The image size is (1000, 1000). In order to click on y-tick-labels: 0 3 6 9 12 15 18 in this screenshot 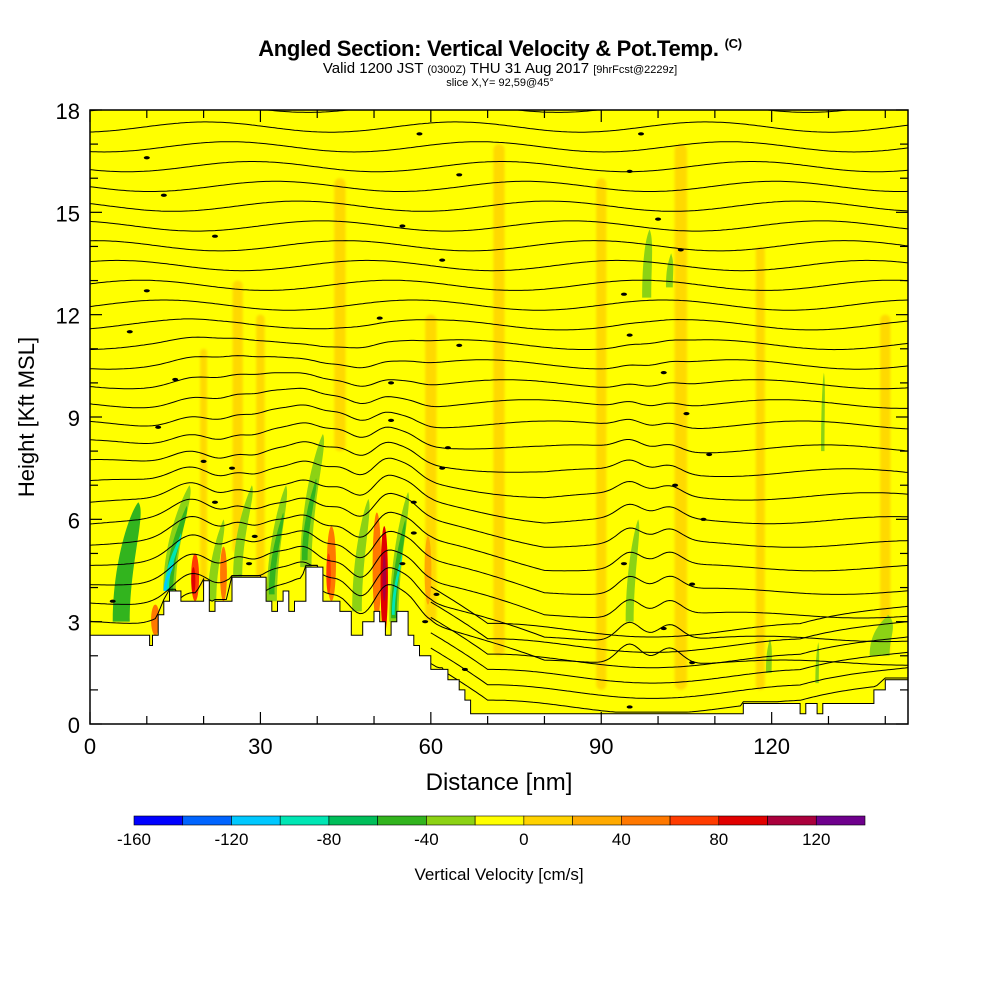, I will do `click(68, 418)`.